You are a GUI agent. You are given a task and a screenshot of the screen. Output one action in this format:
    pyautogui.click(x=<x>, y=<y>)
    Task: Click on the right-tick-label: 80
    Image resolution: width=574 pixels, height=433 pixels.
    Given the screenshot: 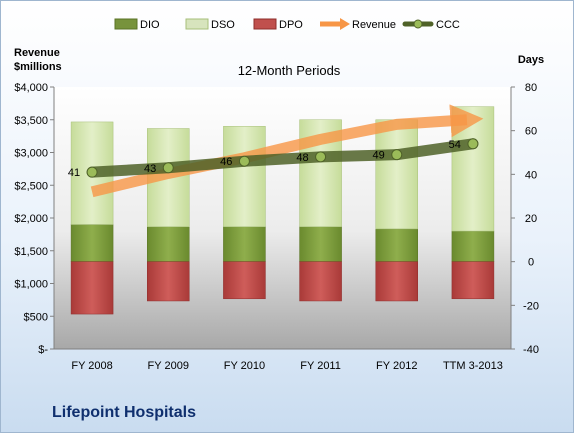 What is the action you would take?
    pyautogui.click(x=531, y=88)
    